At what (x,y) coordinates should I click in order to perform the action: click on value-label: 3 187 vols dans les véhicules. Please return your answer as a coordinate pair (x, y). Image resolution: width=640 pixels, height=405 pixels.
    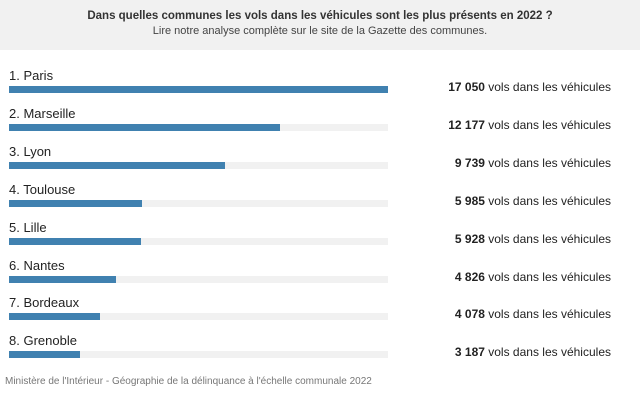
    Looking at the image, I should click on (533, 352).